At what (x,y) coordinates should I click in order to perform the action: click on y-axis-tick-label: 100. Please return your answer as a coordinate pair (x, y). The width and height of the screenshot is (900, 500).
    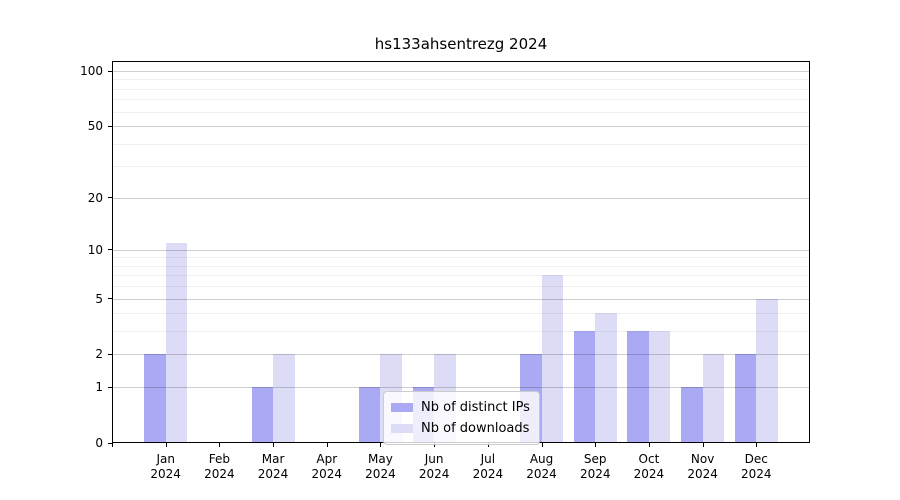
    Looking at the image, I should click on (91, 71).